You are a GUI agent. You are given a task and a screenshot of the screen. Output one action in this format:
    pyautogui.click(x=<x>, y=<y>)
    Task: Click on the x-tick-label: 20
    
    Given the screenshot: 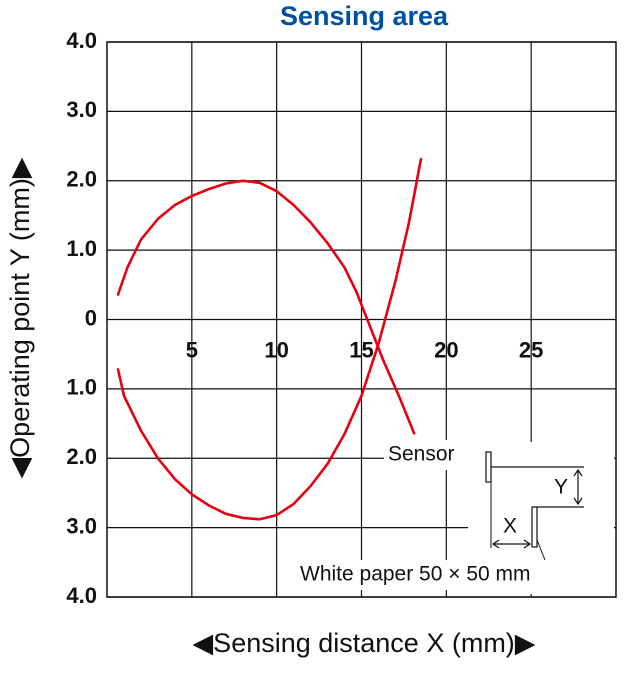 What is the action you would take?
    pyautogui.click(x=446, y=349)
    